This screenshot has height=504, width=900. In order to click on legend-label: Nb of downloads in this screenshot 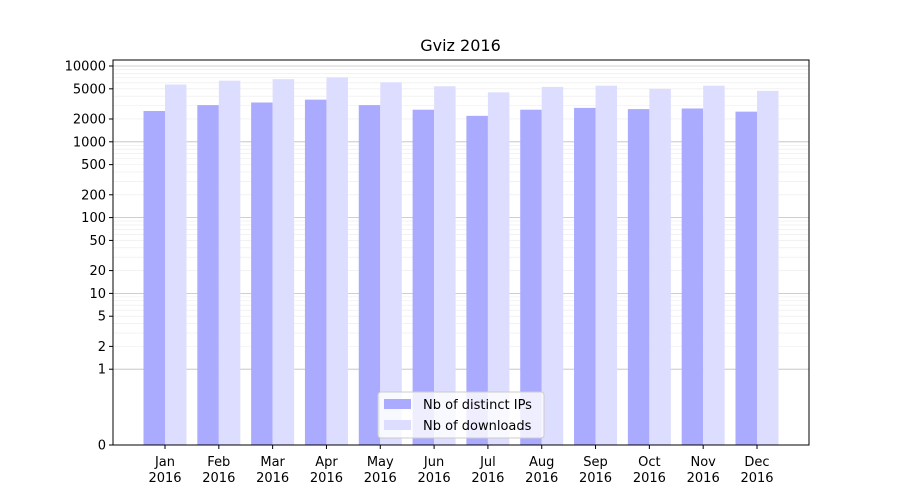, I will do `click(477, 426)`.